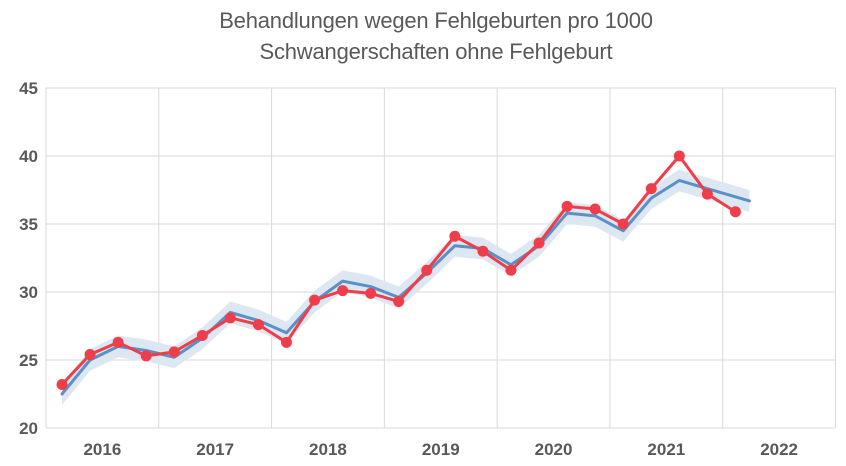  I want to click on y-axis-labels: 20 25 30 35 40 45, so click(28, 258).